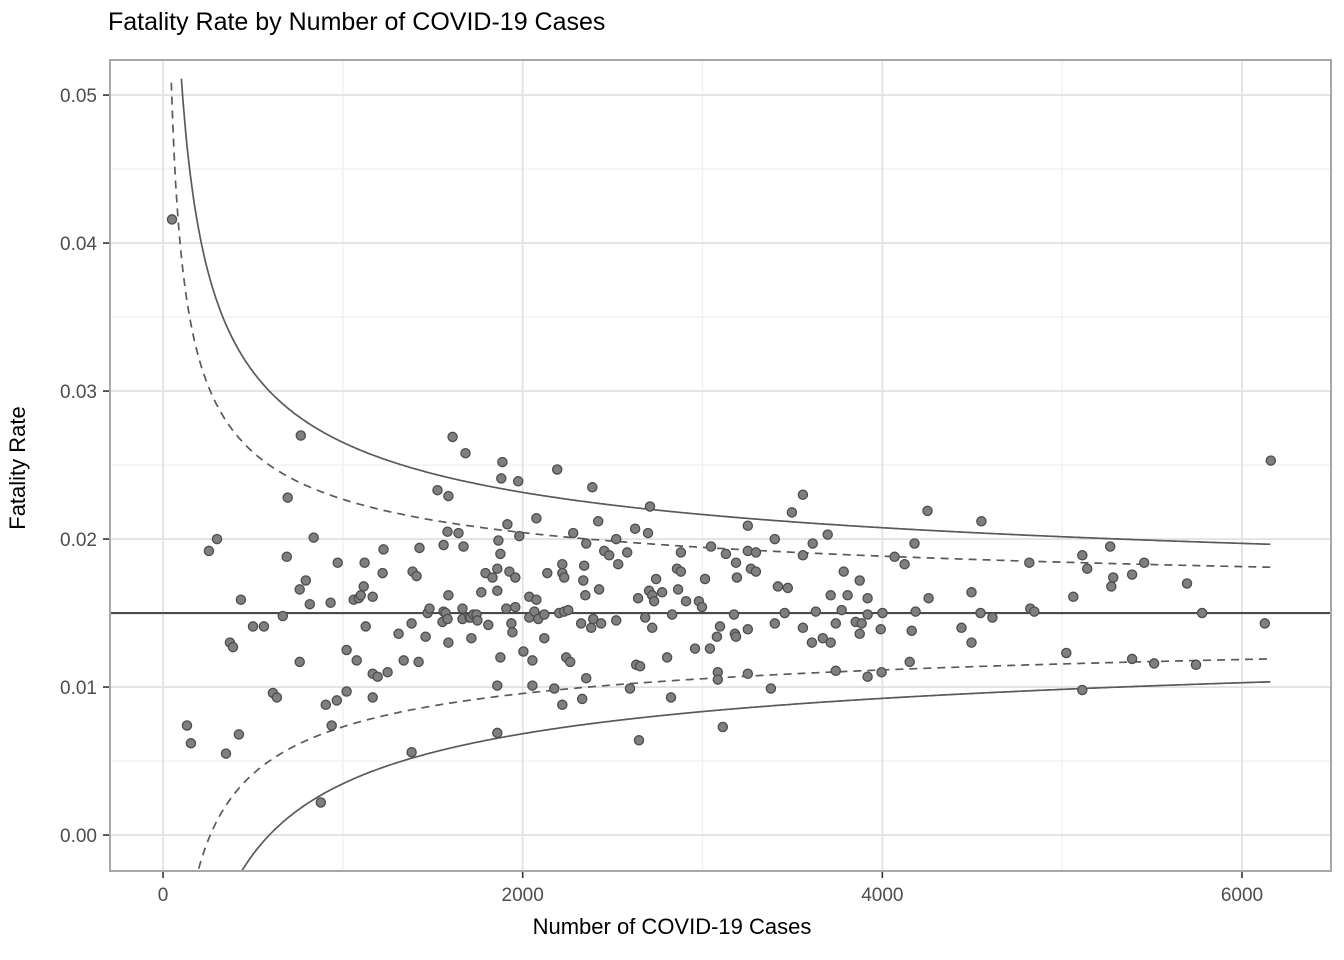  I want to click on x-tick-label: 0, so click(163, 895).